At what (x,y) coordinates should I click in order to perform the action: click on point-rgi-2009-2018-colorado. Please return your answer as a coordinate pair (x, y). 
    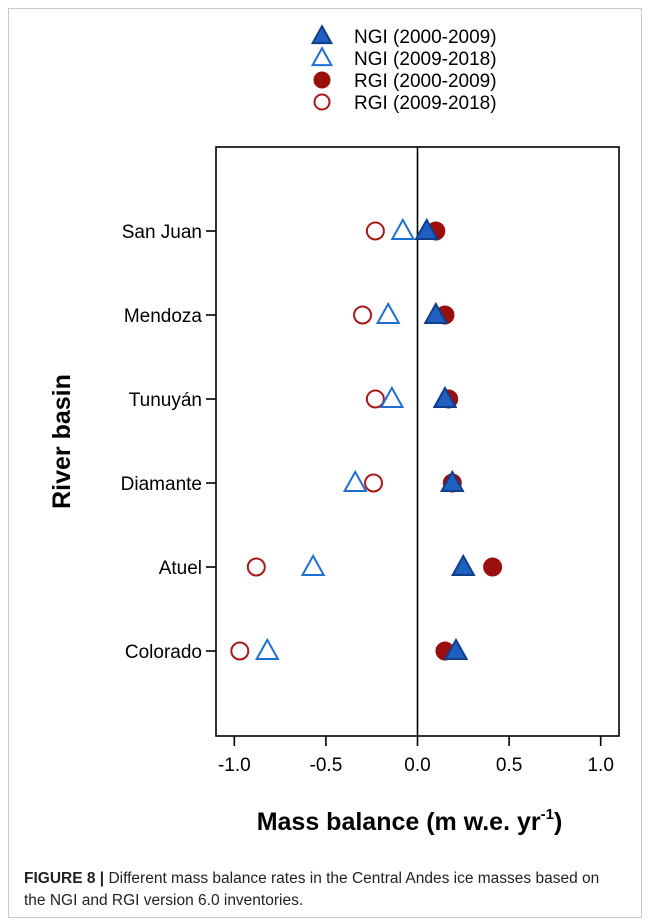
    Looking at the image, I should click on (240, 651).